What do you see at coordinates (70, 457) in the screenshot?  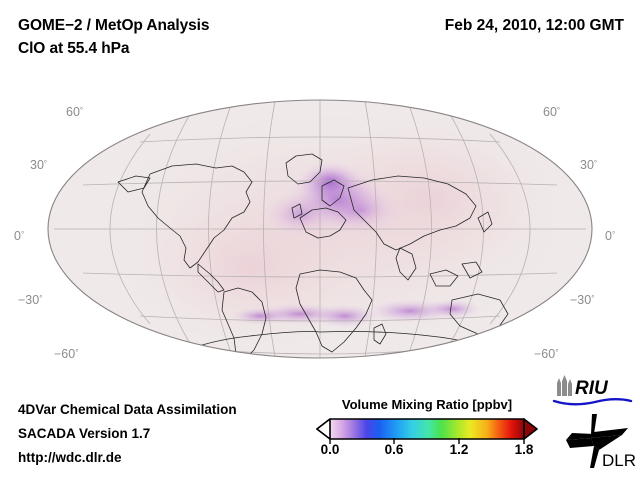 I see `footer-line-url: http://wdc.dlr.de` at bounding box center [70, 457].